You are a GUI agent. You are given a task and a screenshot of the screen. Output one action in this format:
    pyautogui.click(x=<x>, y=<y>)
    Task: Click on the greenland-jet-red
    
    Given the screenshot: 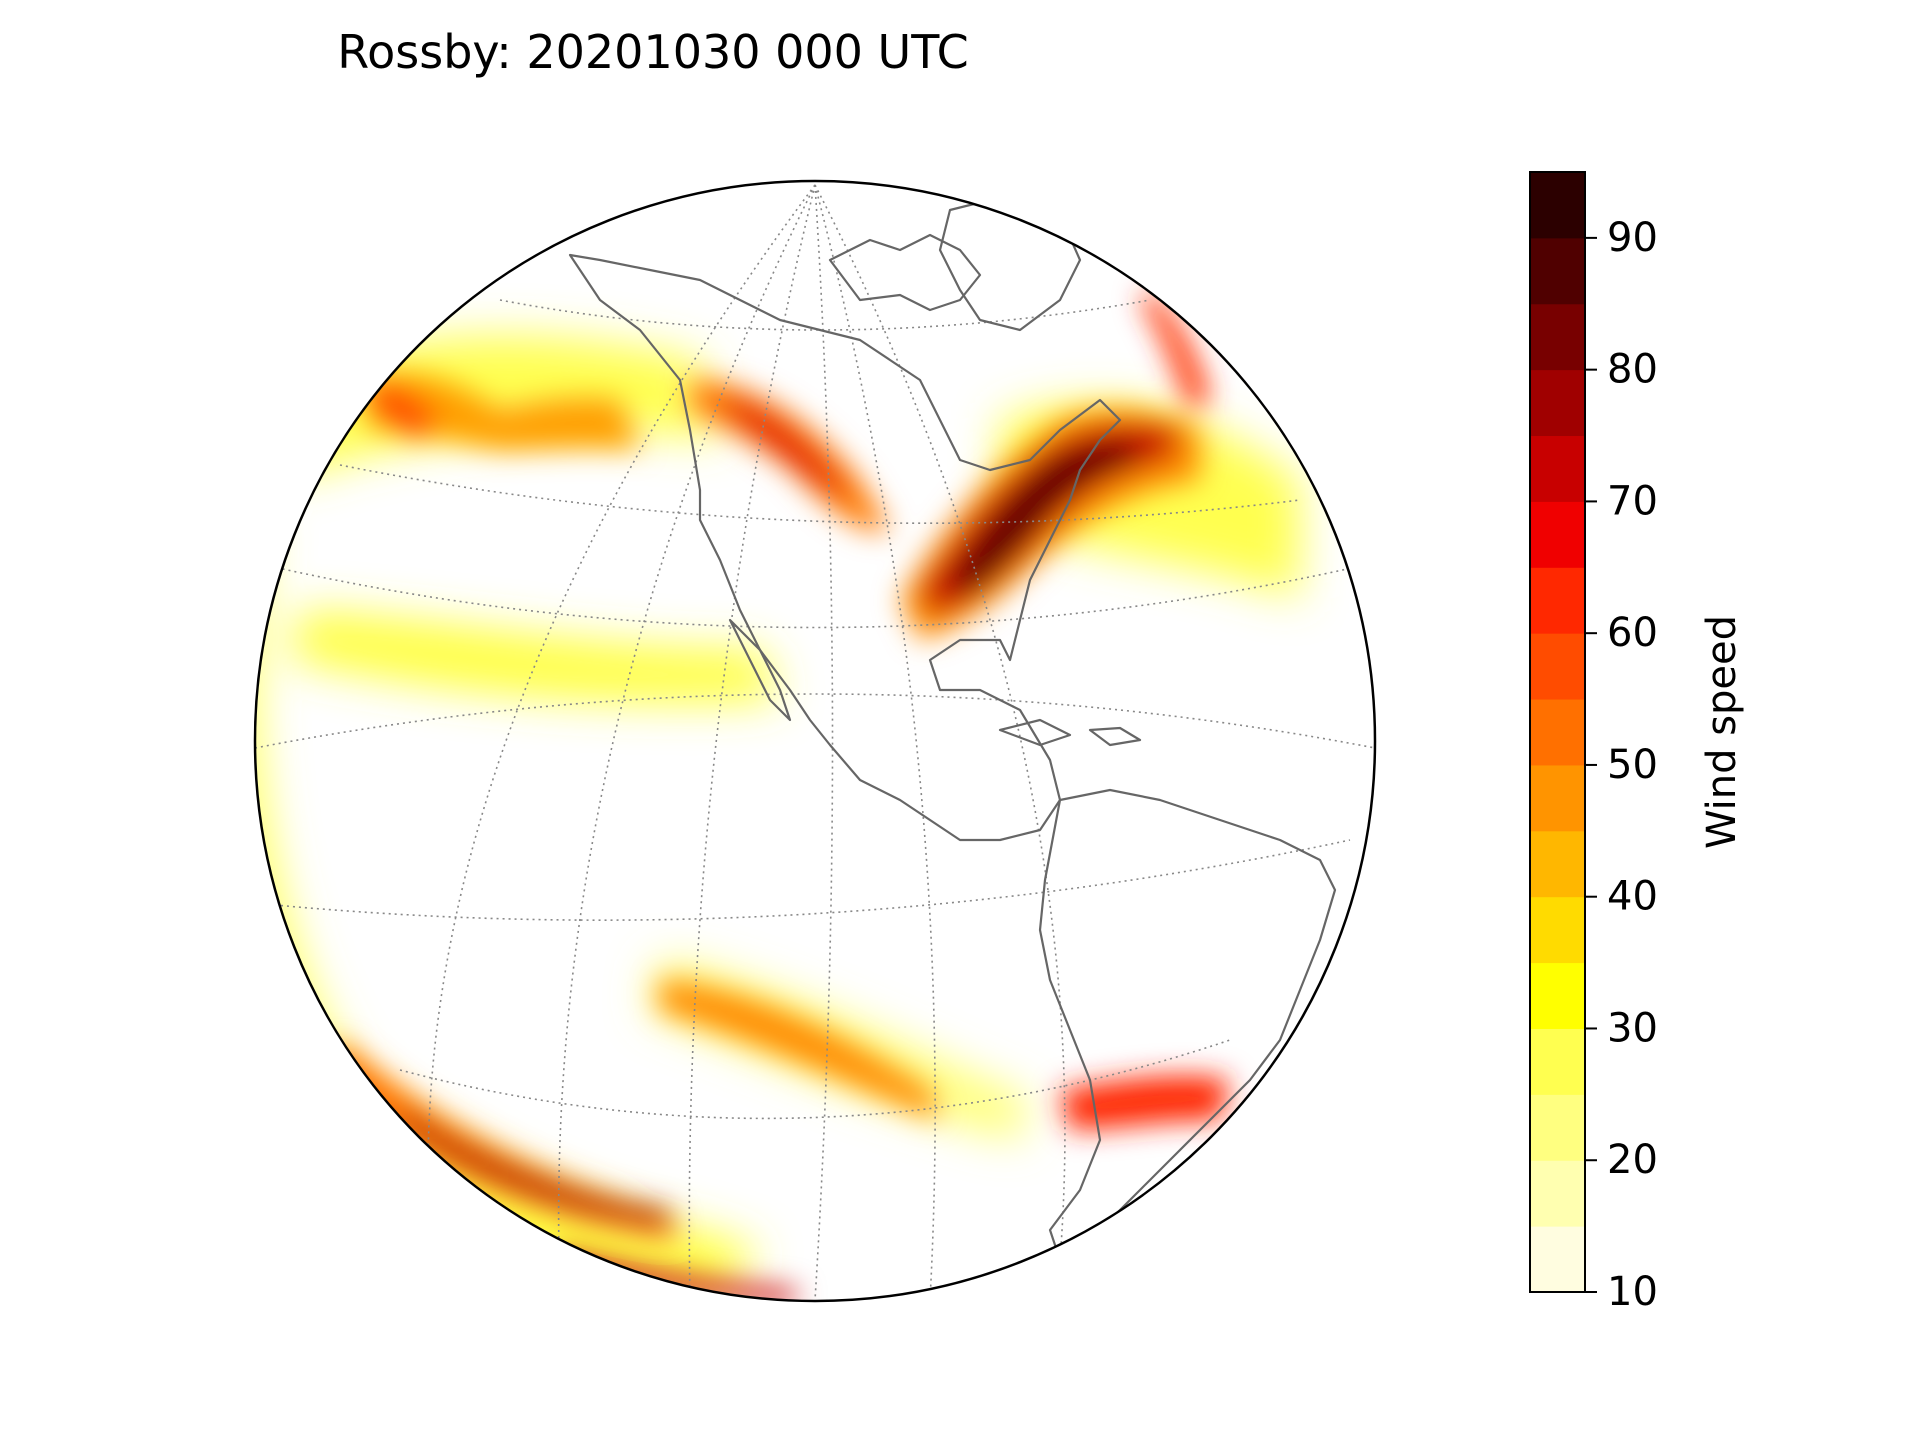 What is the action you would take?
    pyautogui.click(x=1175, y=350)
    